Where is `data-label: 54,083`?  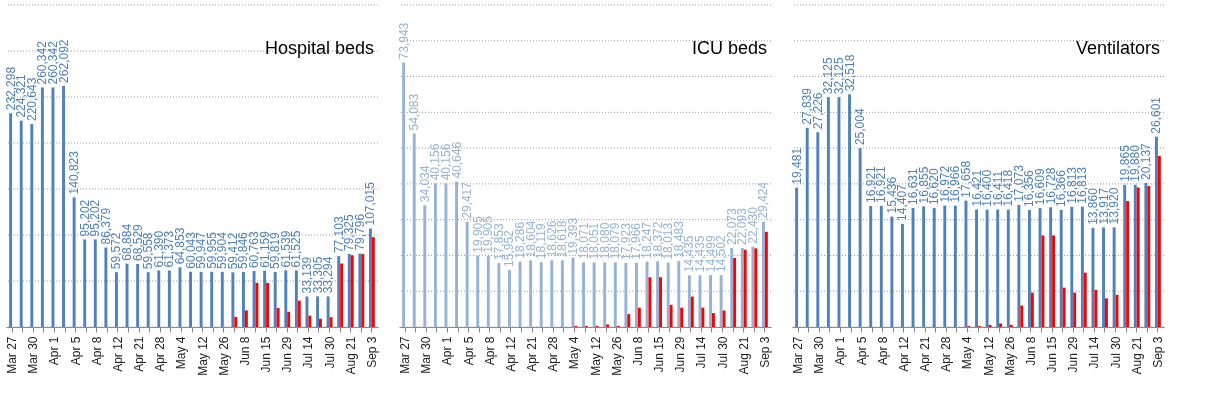 data-label: 54,083 is located at coordinates (414, 112).